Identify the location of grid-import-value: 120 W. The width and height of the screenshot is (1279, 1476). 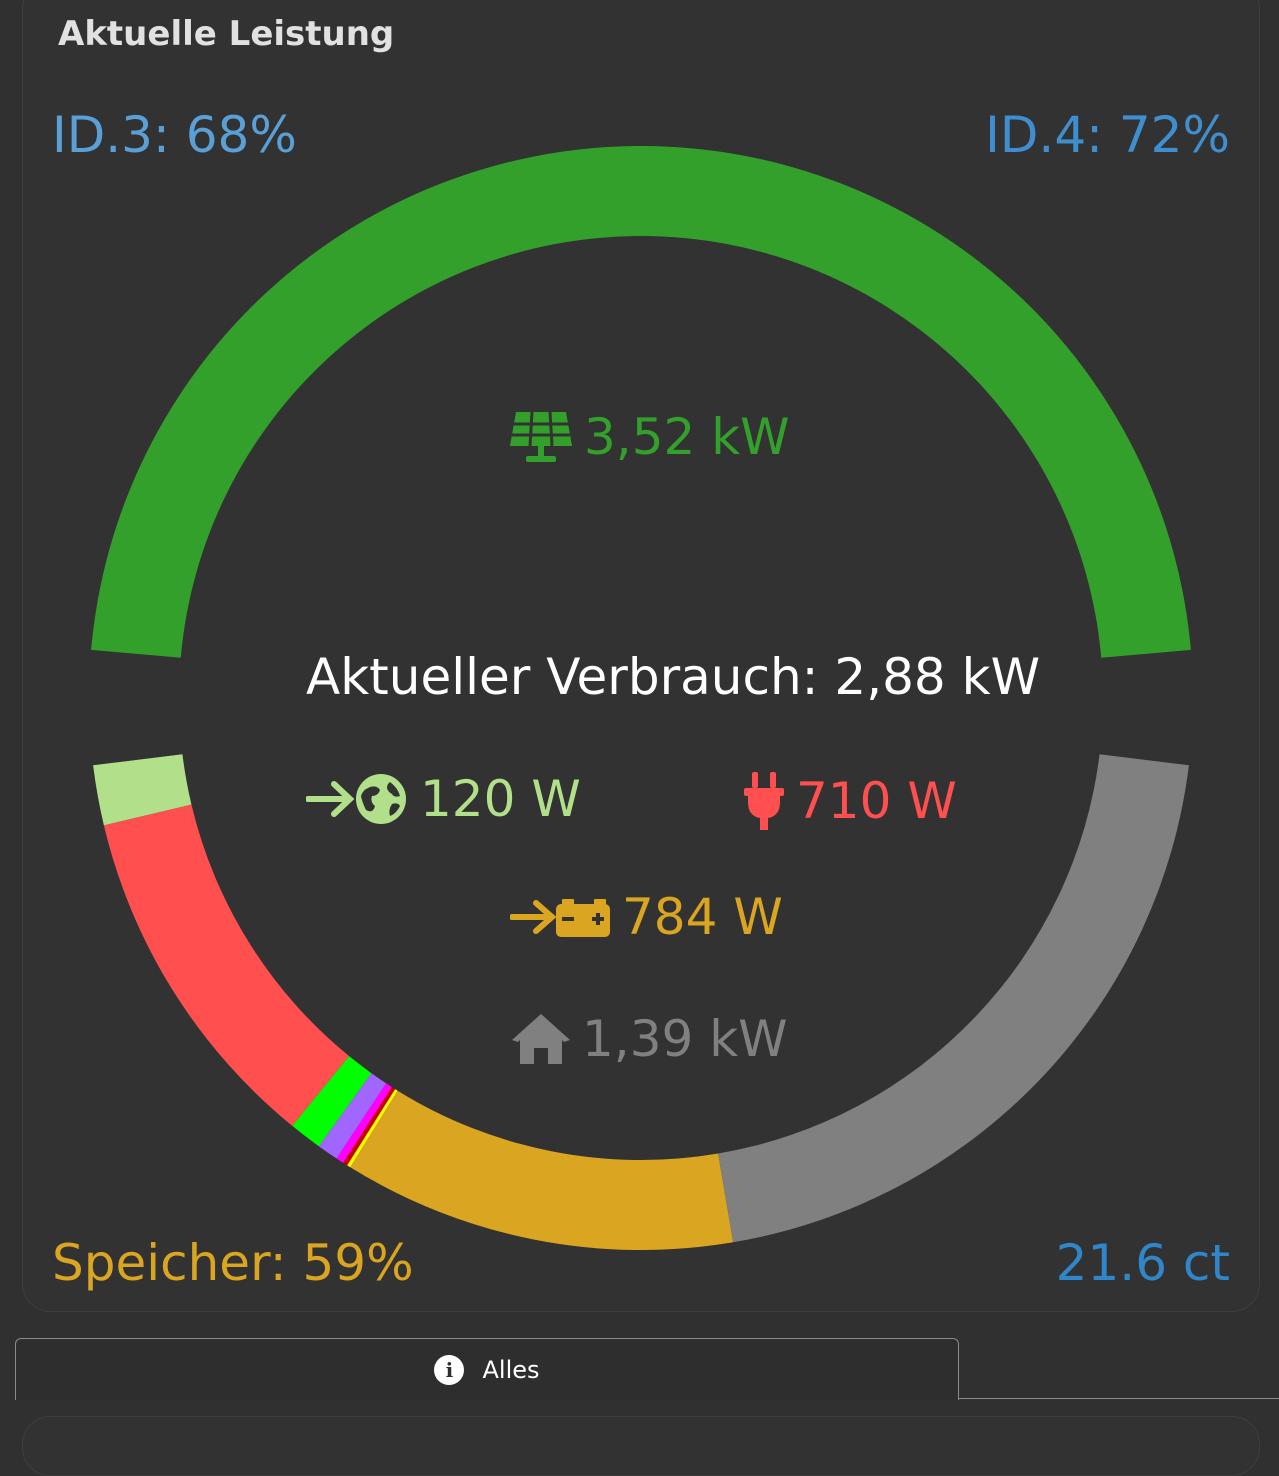
(500, 799).